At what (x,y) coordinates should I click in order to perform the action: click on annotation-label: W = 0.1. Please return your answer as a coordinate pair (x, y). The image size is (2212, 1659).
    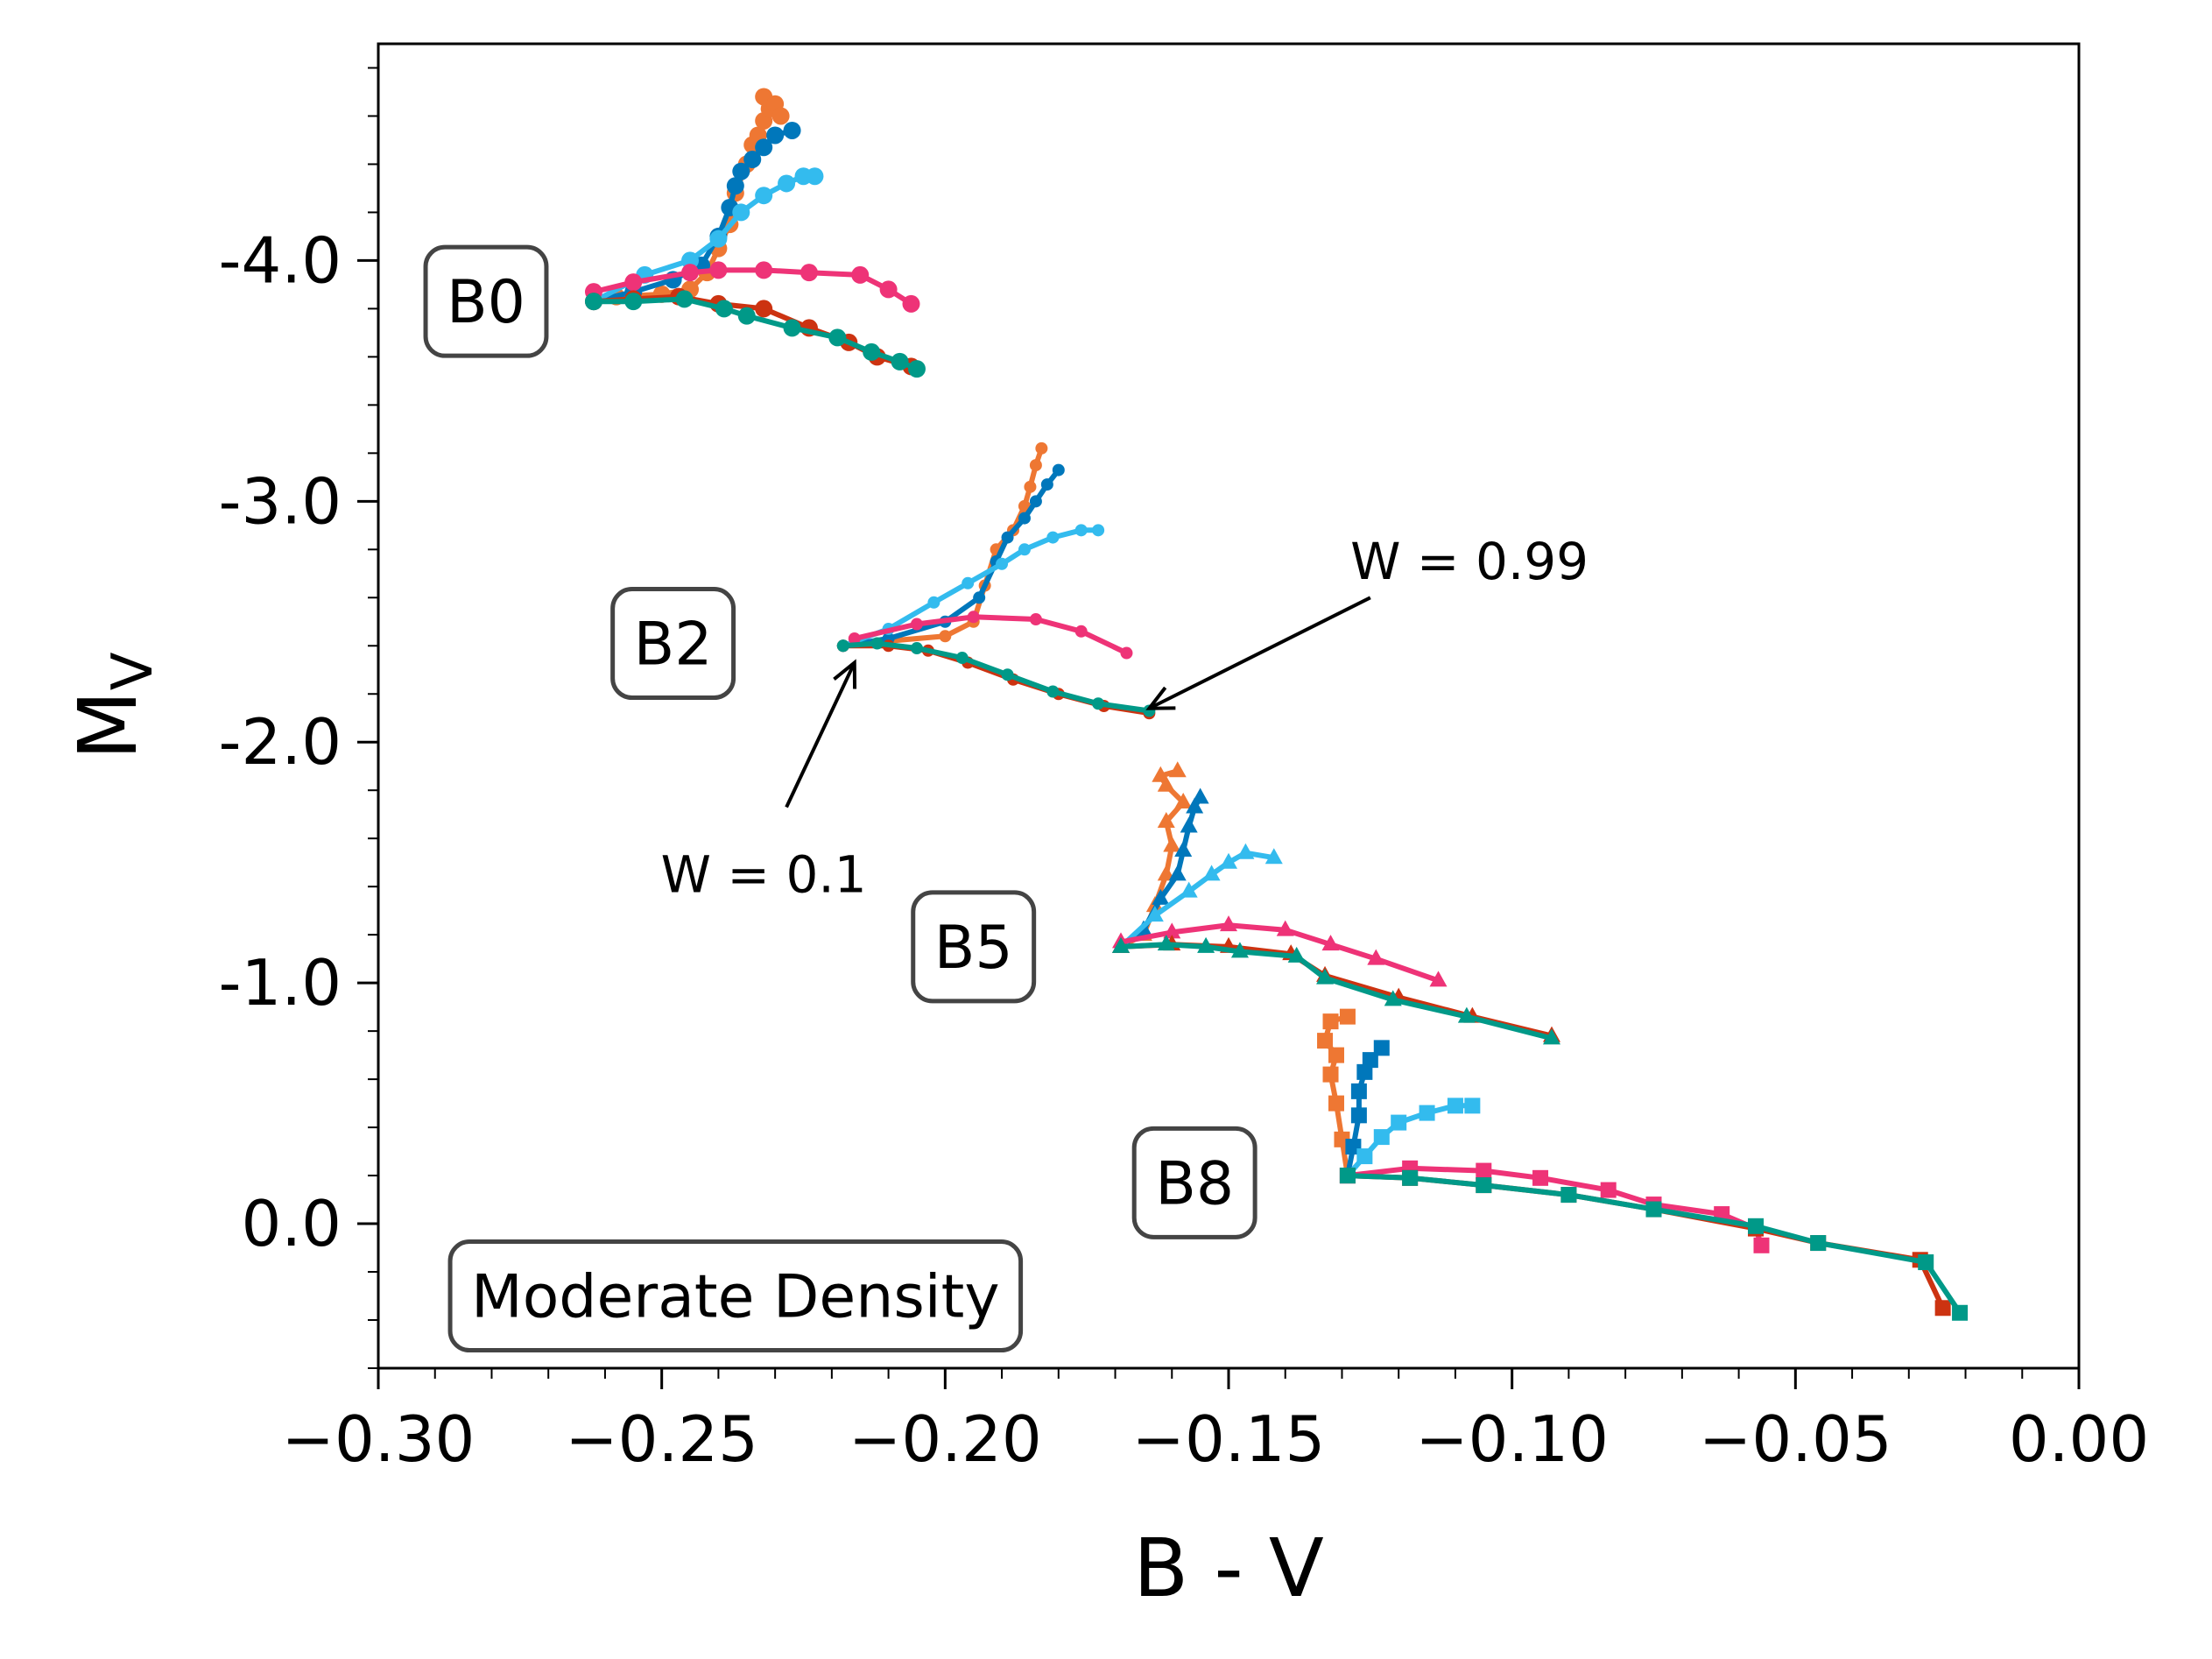
    Looking at the image, I should click on (764, 874).